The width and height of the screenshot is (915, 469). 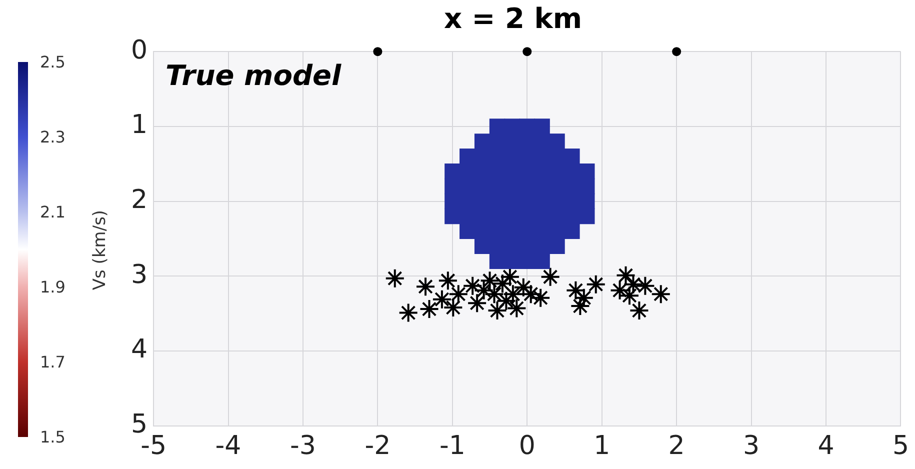 What do you see at coordinates (751, 446) in the screenshot?
I see `x-tick-label: 3` at bounding box center [751, 446].